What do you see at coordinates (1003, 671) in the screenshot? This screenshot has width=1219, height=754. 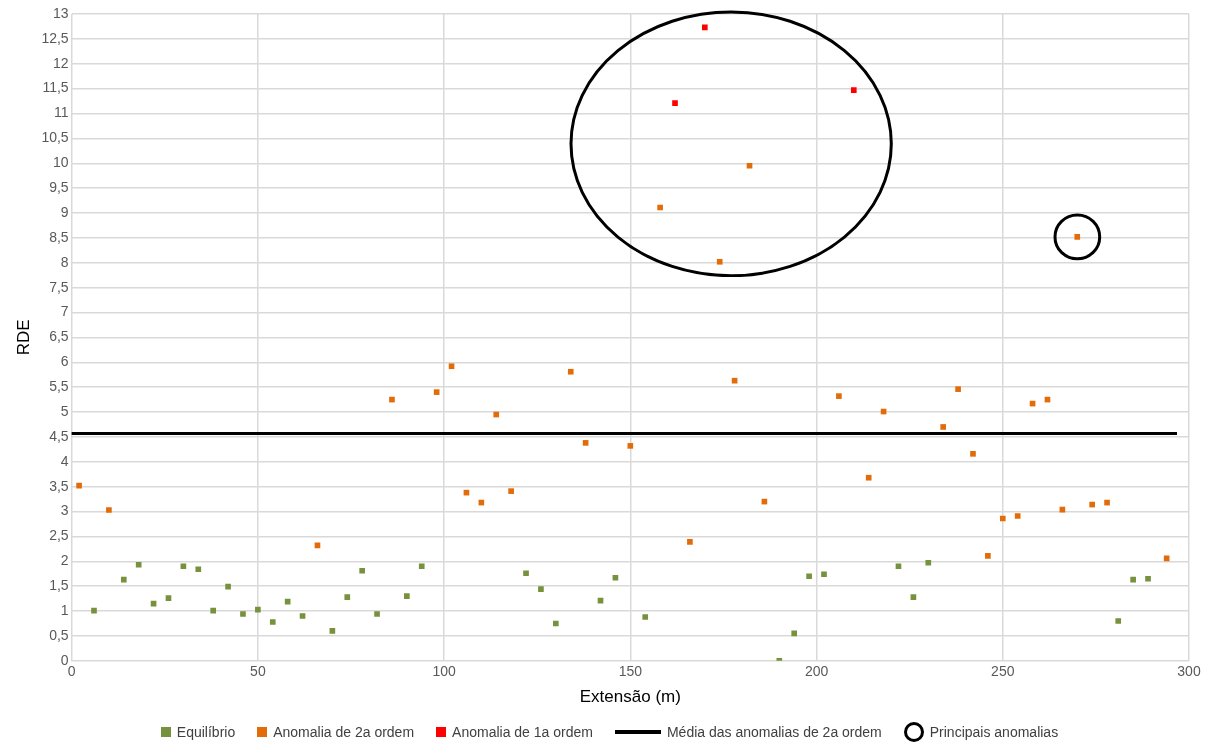 I see `x-tick-label: 250` at bounding box center [1003, 671].